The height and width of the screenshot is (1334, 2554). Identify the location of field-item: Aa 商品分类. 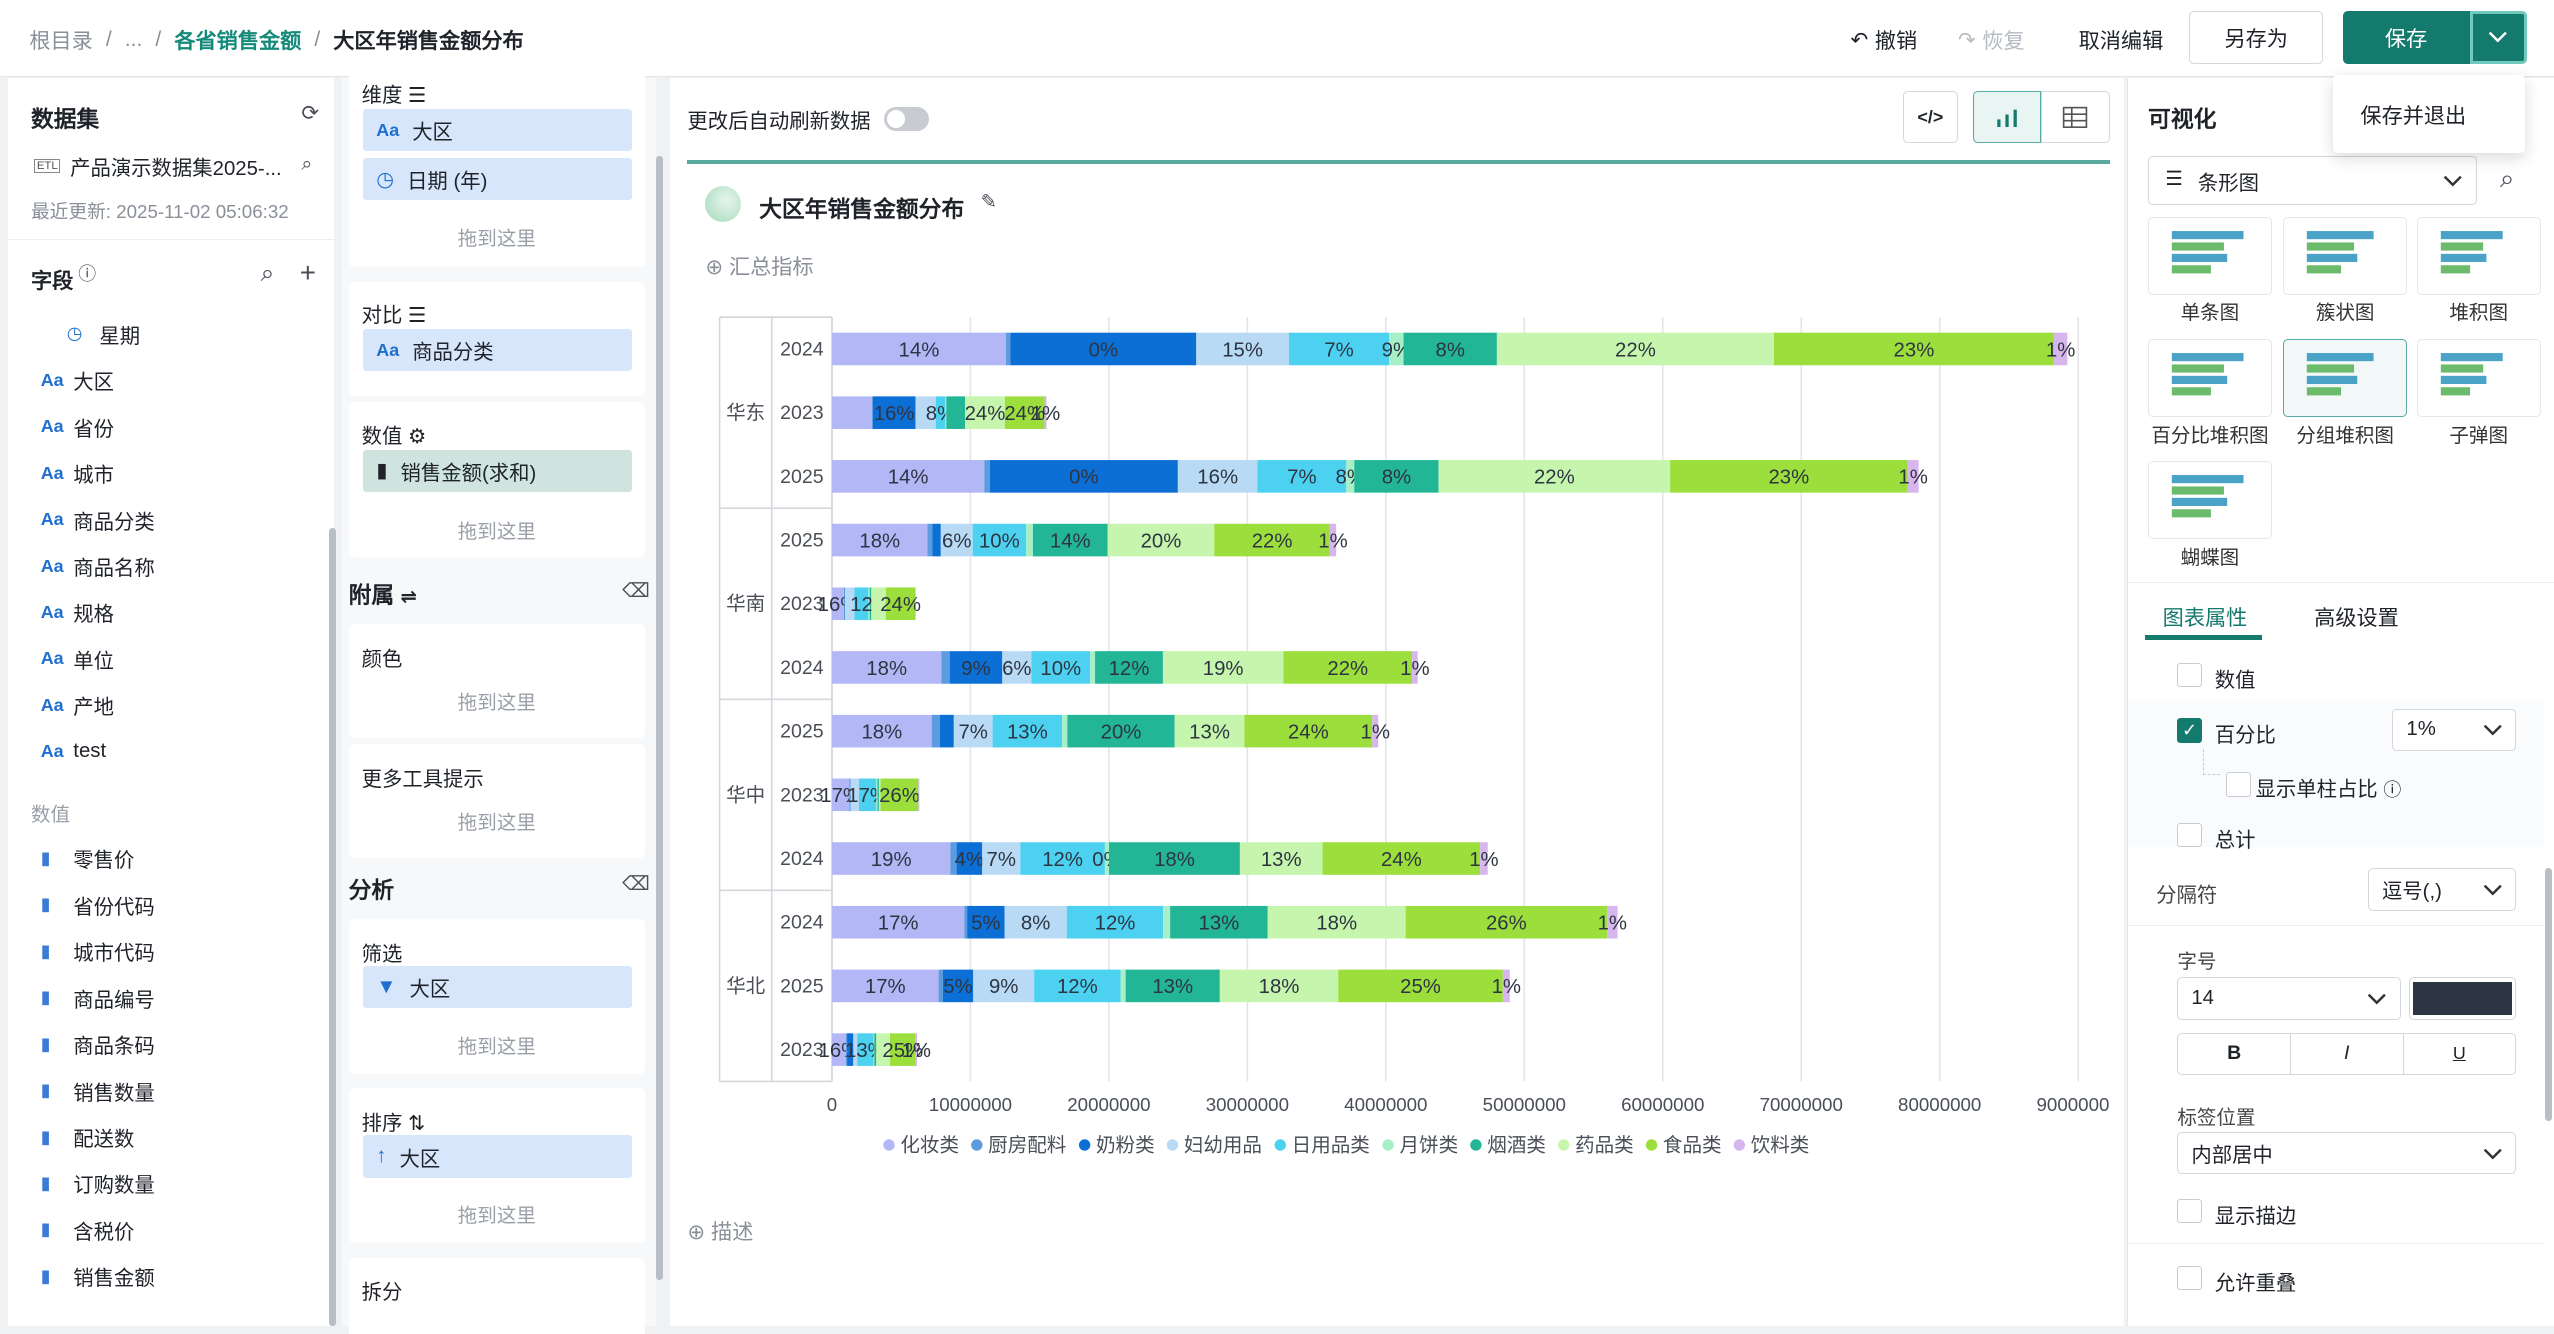
(98, 519).